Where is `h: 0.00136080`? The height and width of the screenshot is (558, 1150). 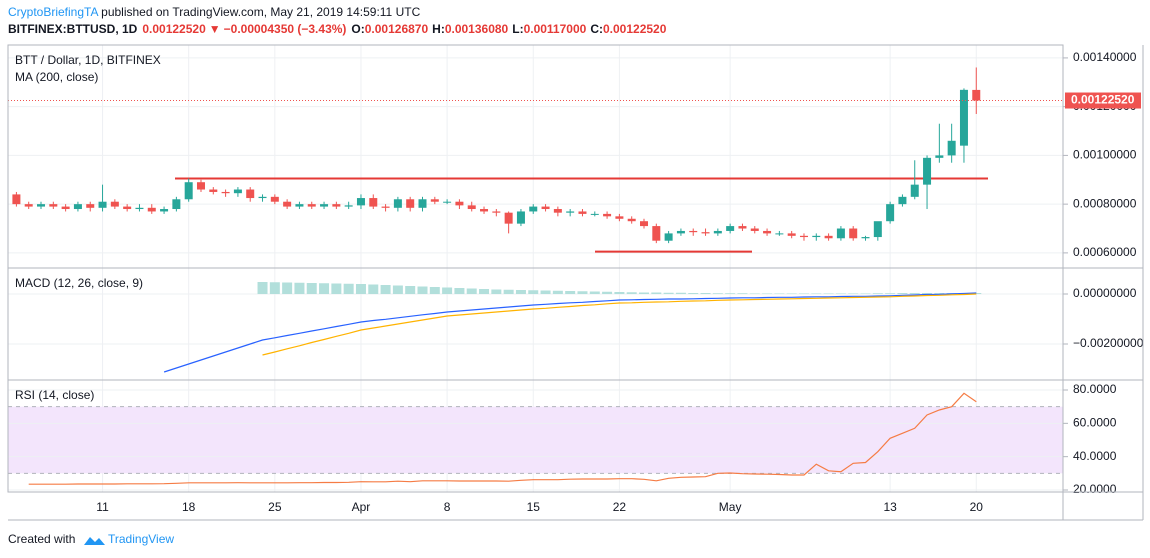
h: 0.00136080 is located at coordinates (477, 29).